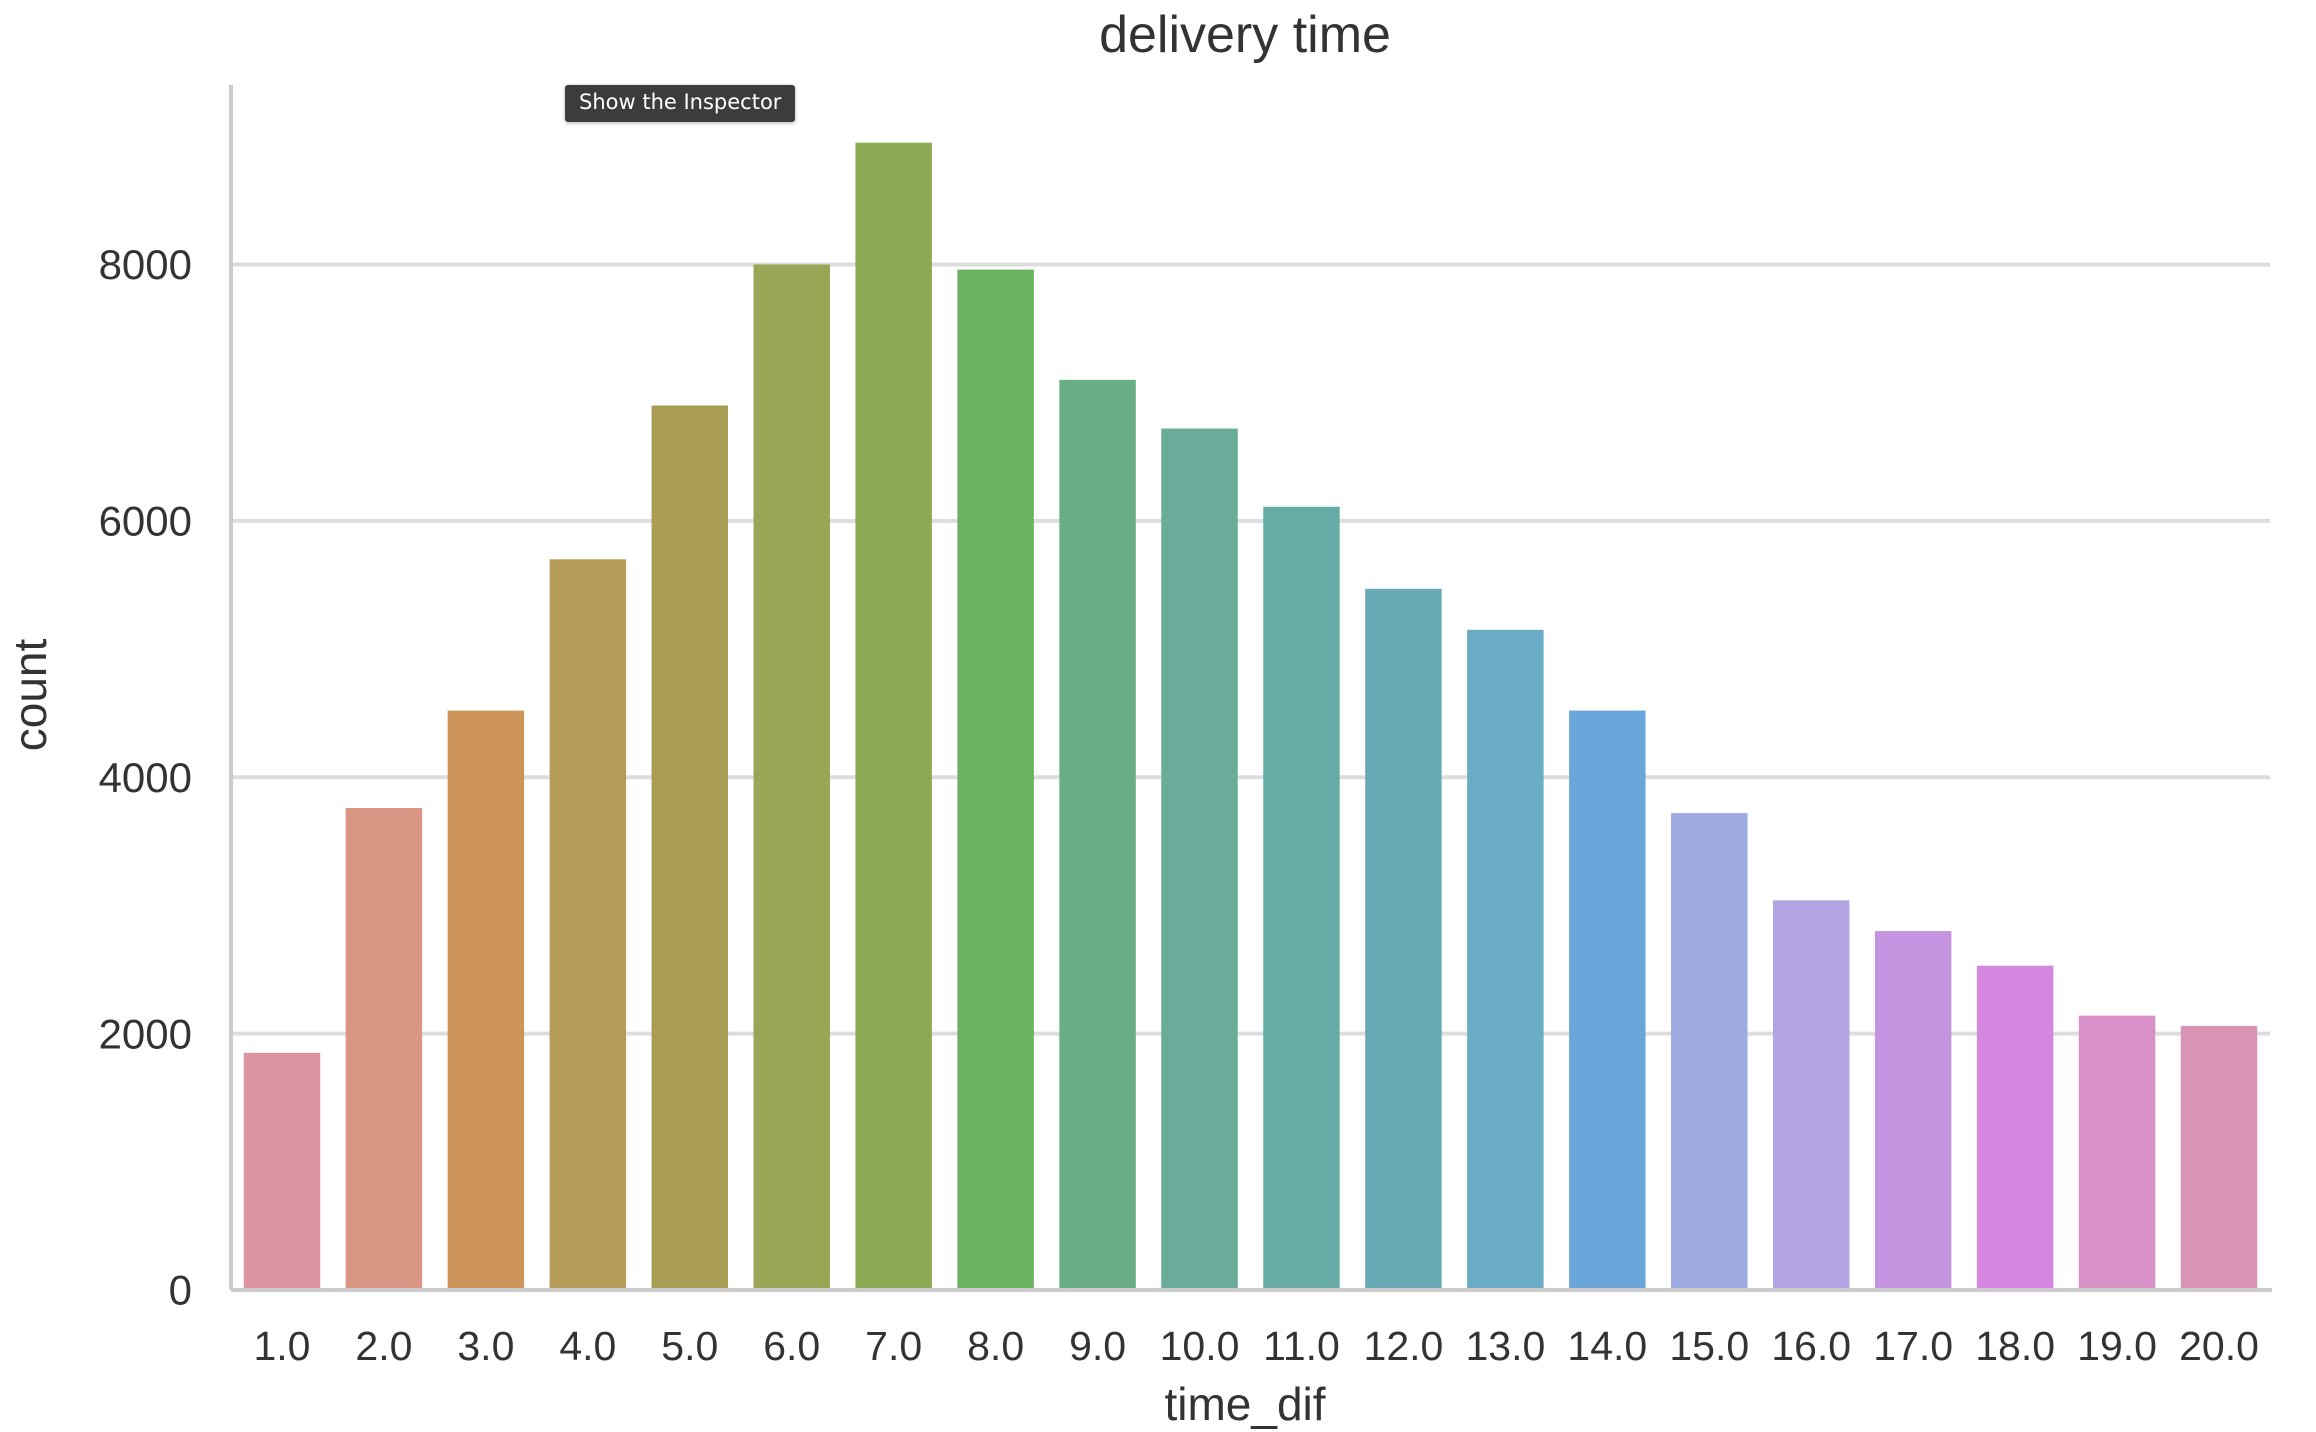 The height and width of the screenshot is (1432, 2316). Describe the element at coordinates (1709, 1346) in the screenshot. I see `x-tick-label: 15.0` at that location.